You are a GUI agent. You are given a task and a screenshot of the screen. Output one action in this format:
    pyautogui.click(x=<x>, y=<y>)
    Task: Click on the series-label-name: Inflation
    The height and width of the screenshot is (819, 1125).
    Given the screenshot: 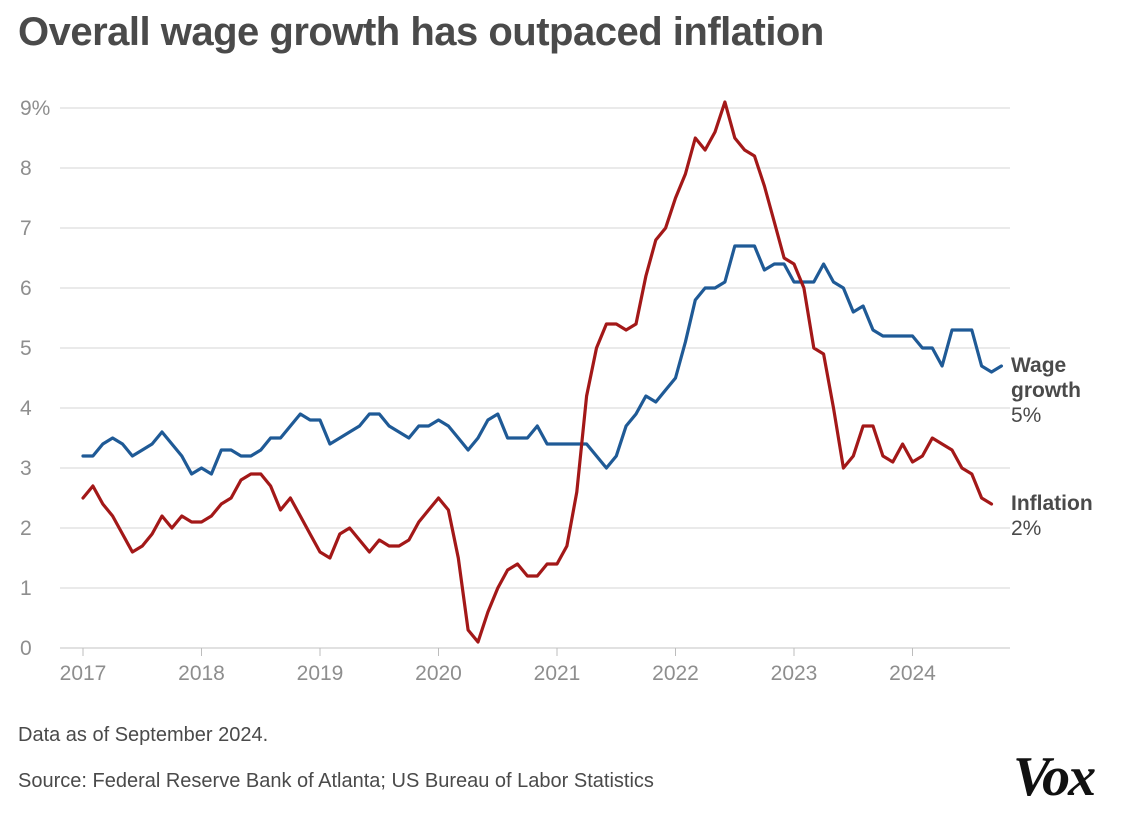 What is the action you would take?
    pyautogui.click(x=1052, y=503)
    